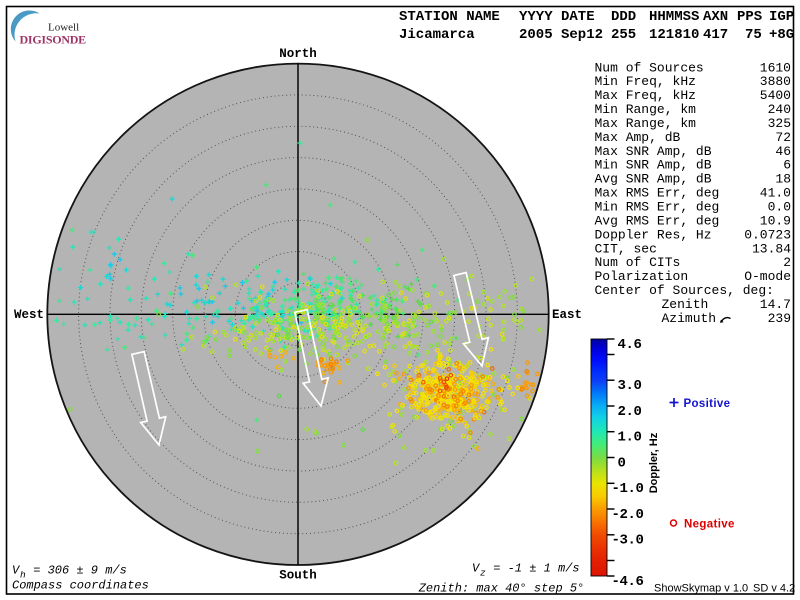 The height and width of the screenshot is (600, 800). What do you see at coordinates (653, 234) in the screenshot?
I see `svg-text: Doppler Res, Hz` at bounding box center [653, 234].